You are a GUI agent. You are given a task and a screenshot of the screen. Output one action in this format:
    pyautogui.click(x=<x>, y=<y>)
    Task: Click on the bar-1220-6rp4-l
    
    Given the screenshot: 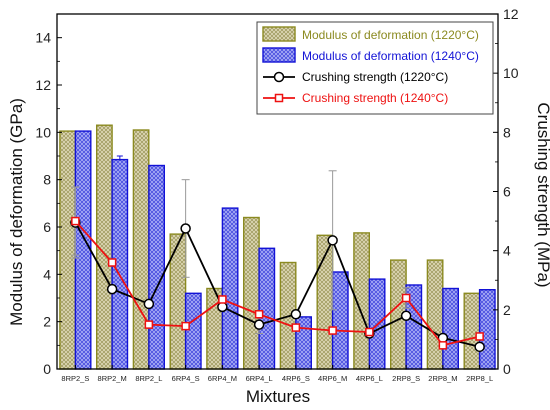 What is the action you would take?
    pyautogui.click(x=251, y=293)
    